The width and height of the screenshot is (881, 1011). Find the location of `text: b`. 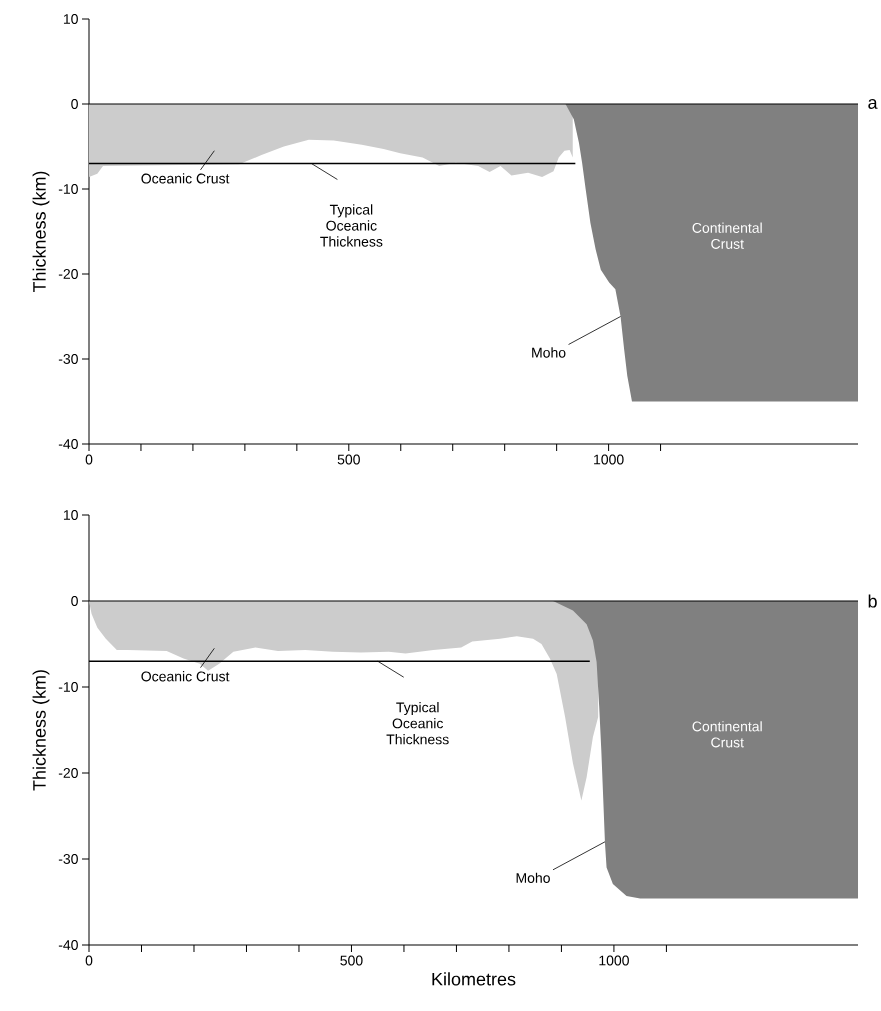

text: b is located at coordinates (872, 601).